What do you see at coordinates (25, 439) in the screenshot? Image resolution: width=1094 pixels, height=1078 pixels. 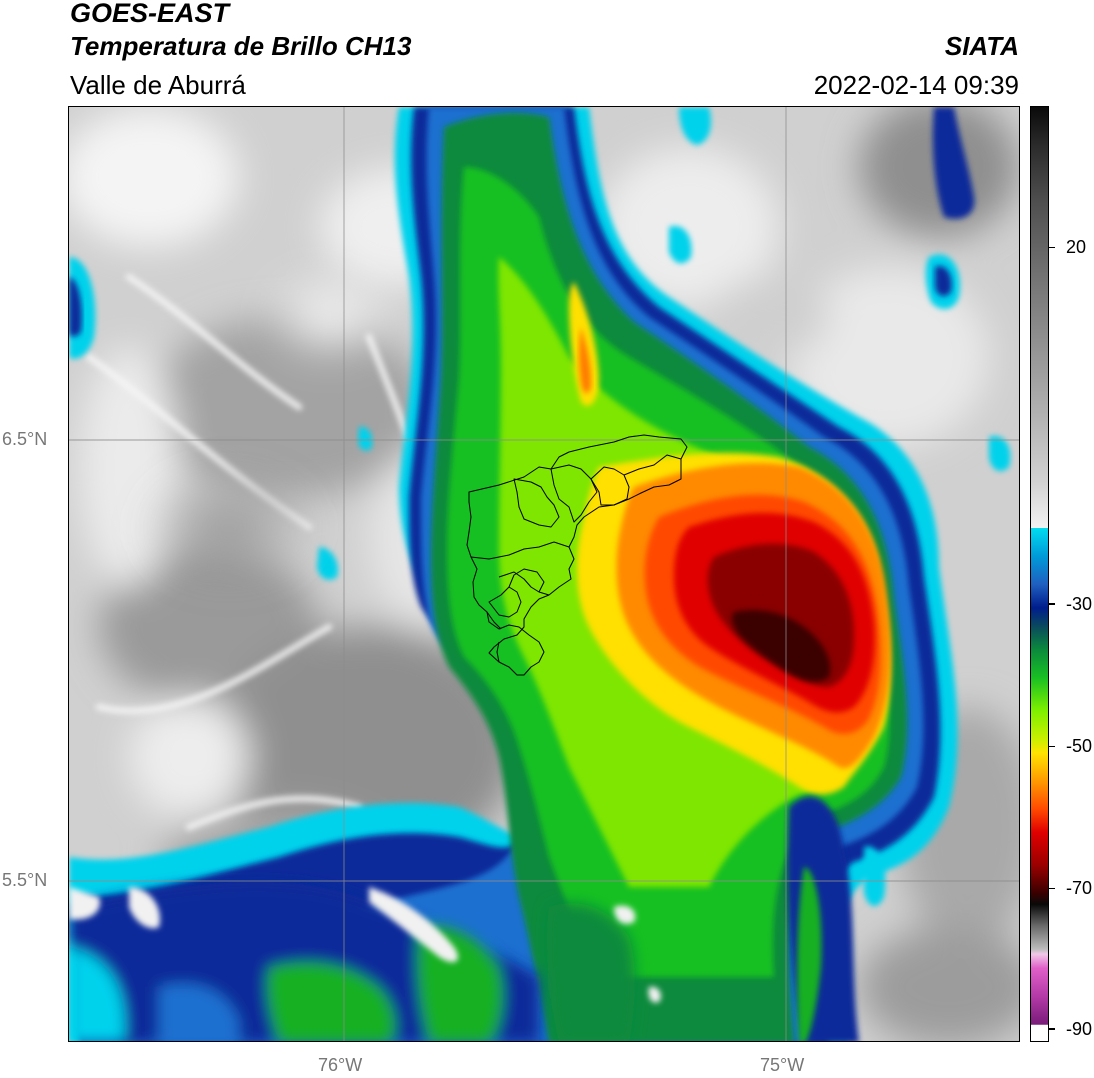 I see `lat-label-6-5n: 6.5°N` at bounding box center [25, 439].